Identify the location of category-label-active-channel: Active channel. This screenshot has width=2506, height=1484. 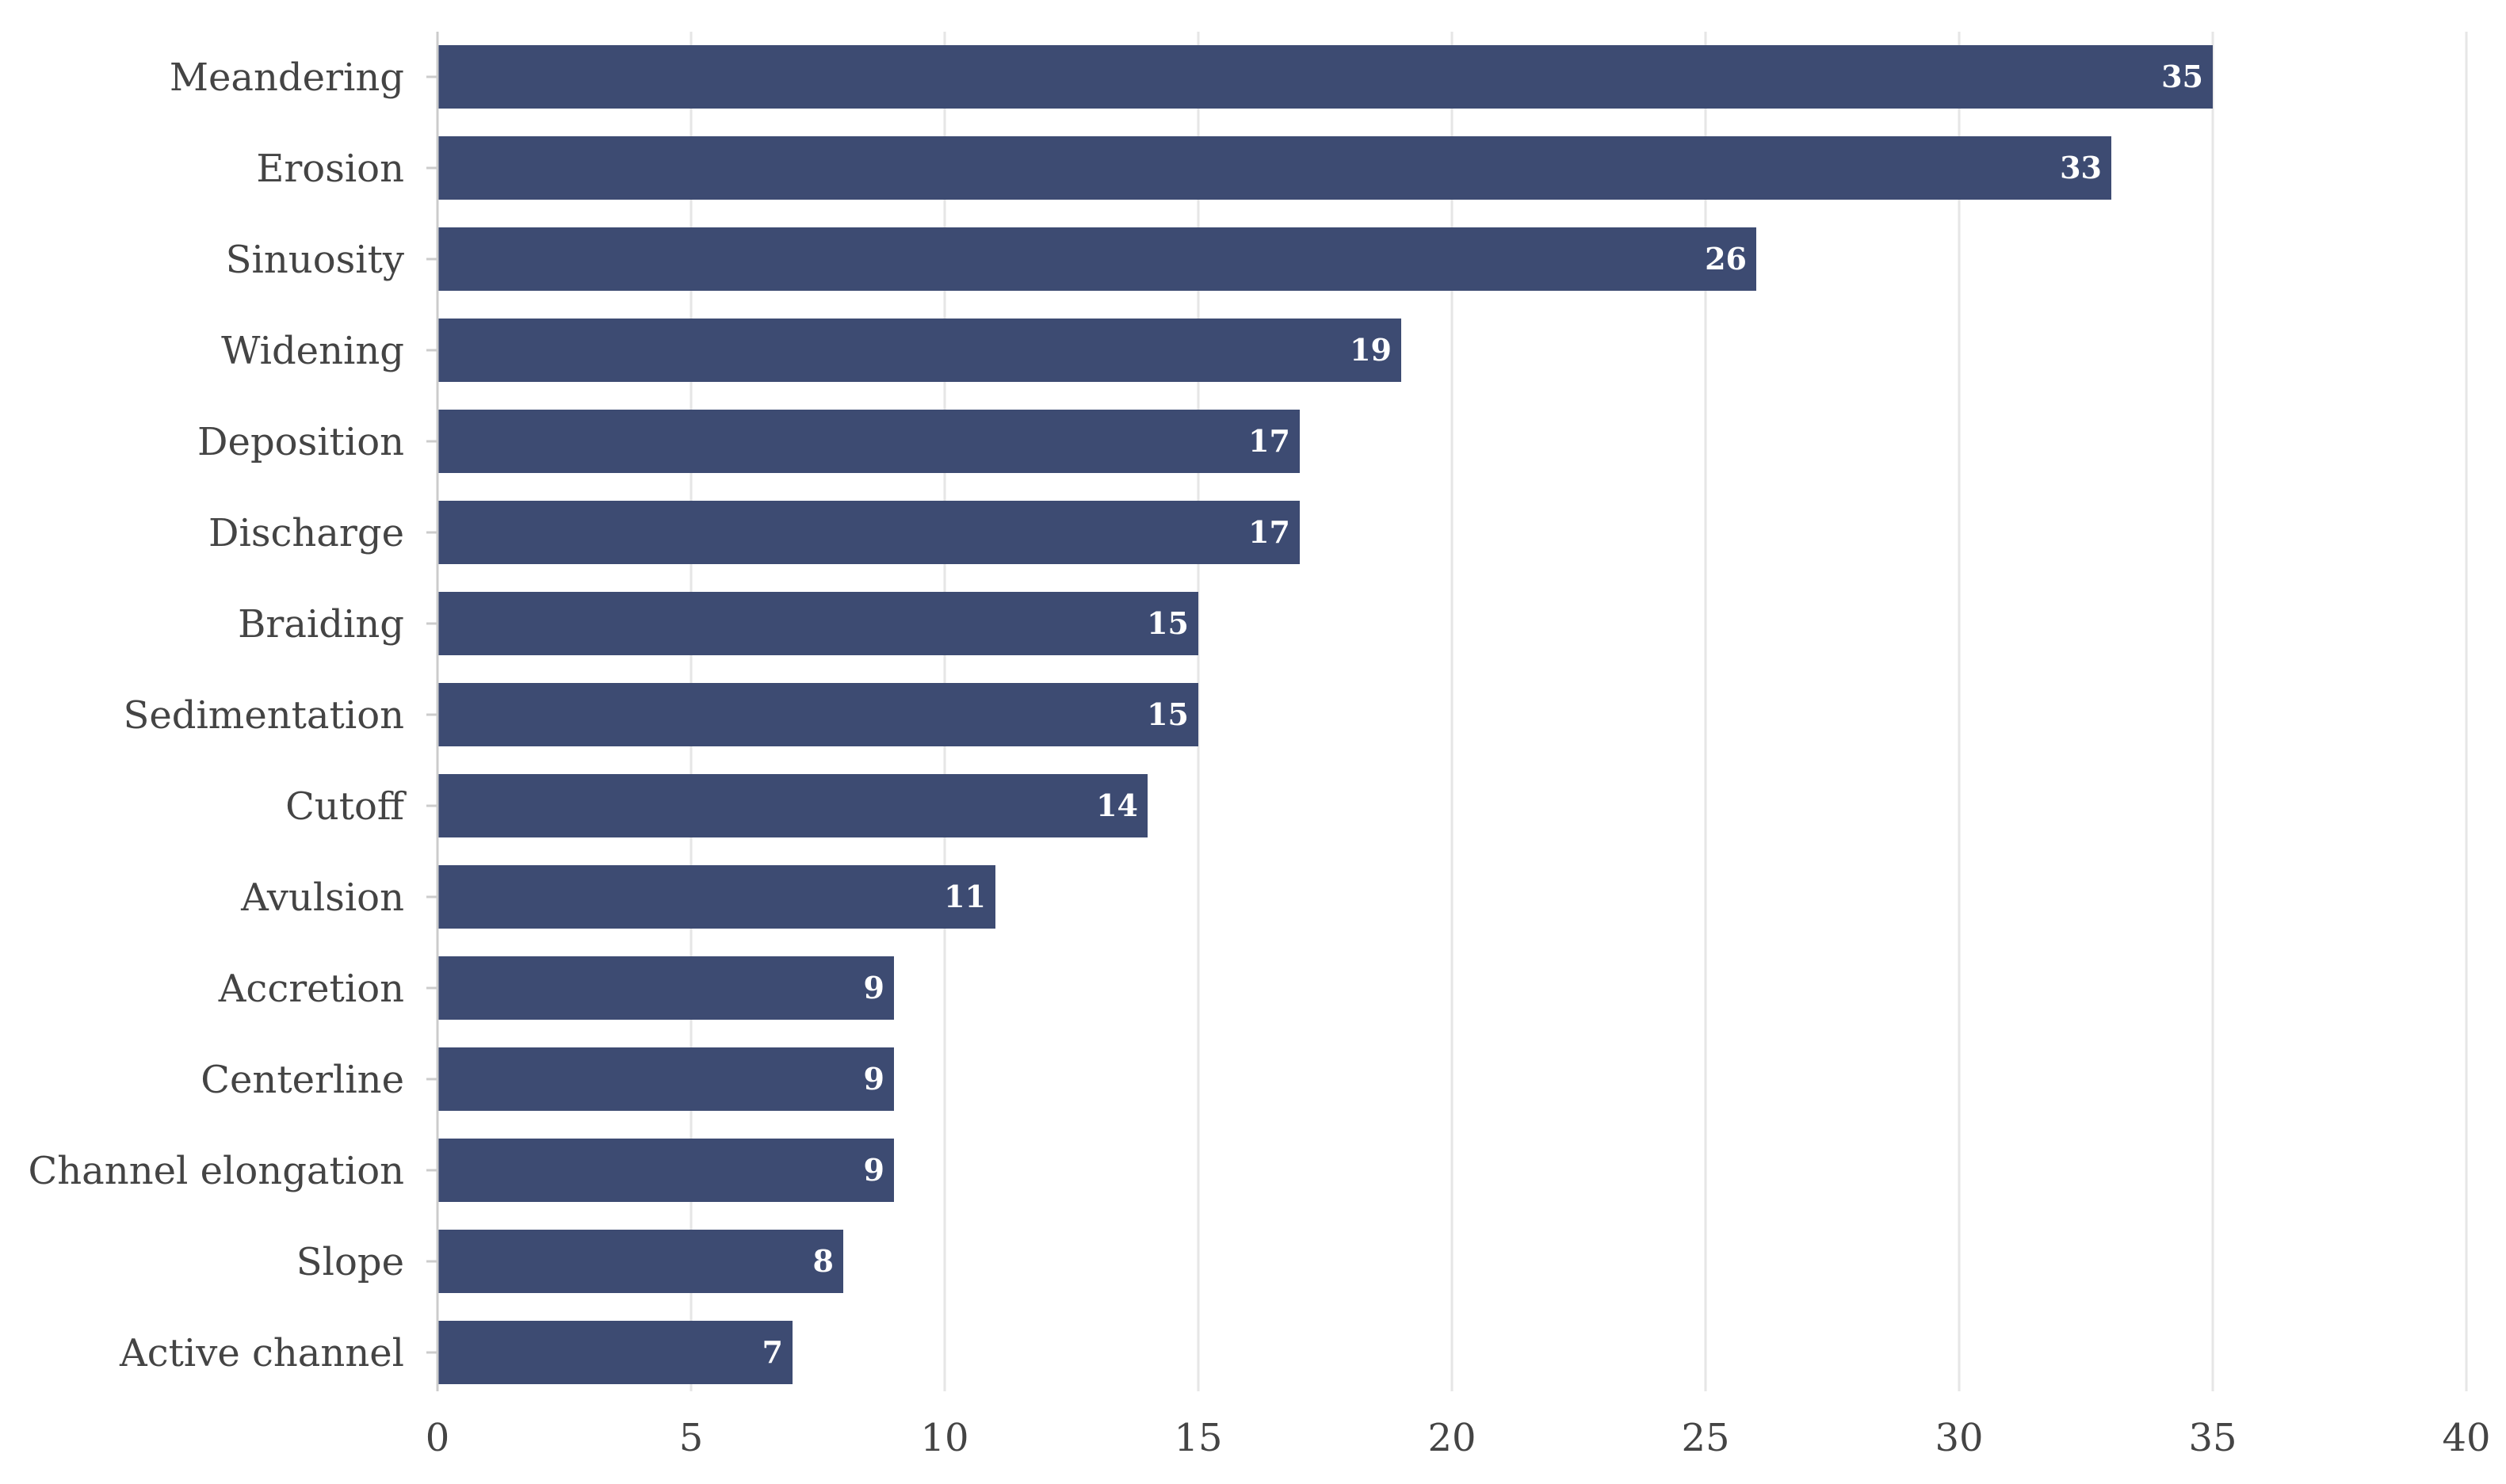
(261, 1353).